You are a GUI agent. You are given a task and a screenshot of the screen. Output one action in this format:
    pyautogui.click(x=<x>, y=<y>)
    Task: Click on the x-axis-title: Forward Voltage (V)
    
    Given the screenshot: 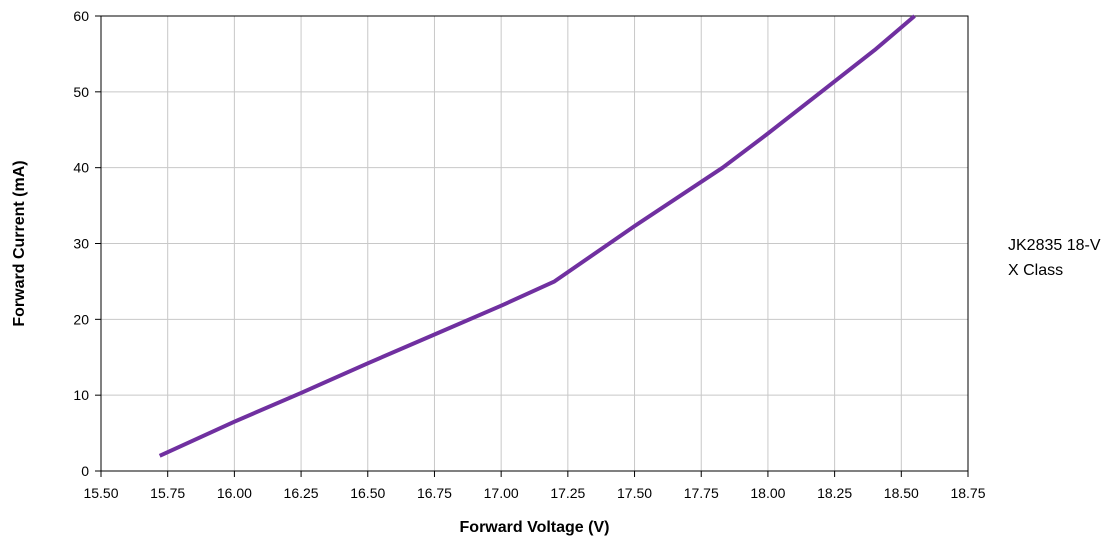 What is the action you would take?
    pyautogui.click(x=535, y=527)
    